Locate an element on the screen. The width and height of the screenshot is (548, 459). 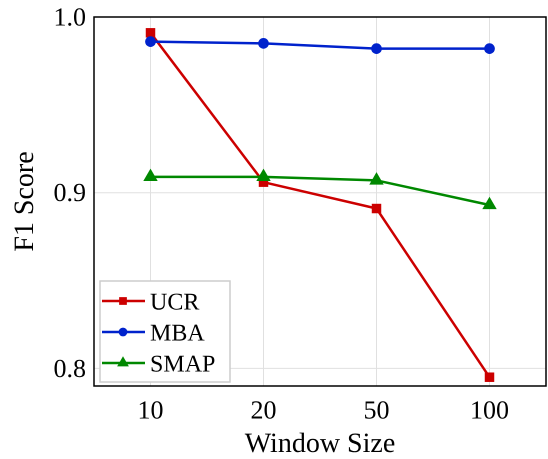
legend-label: MBA is located at coordinates (178, 333).